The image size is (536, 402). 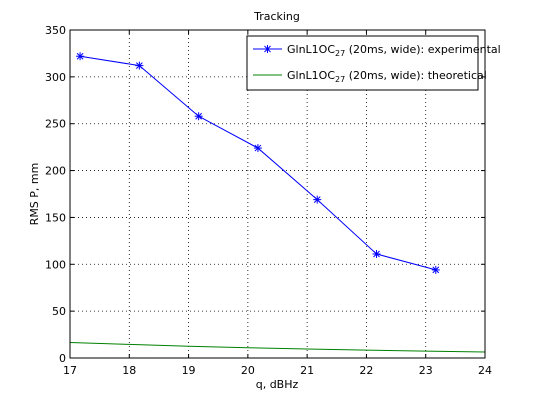 I want to click on y-tick-label: 350, so click(x=55, y=30).